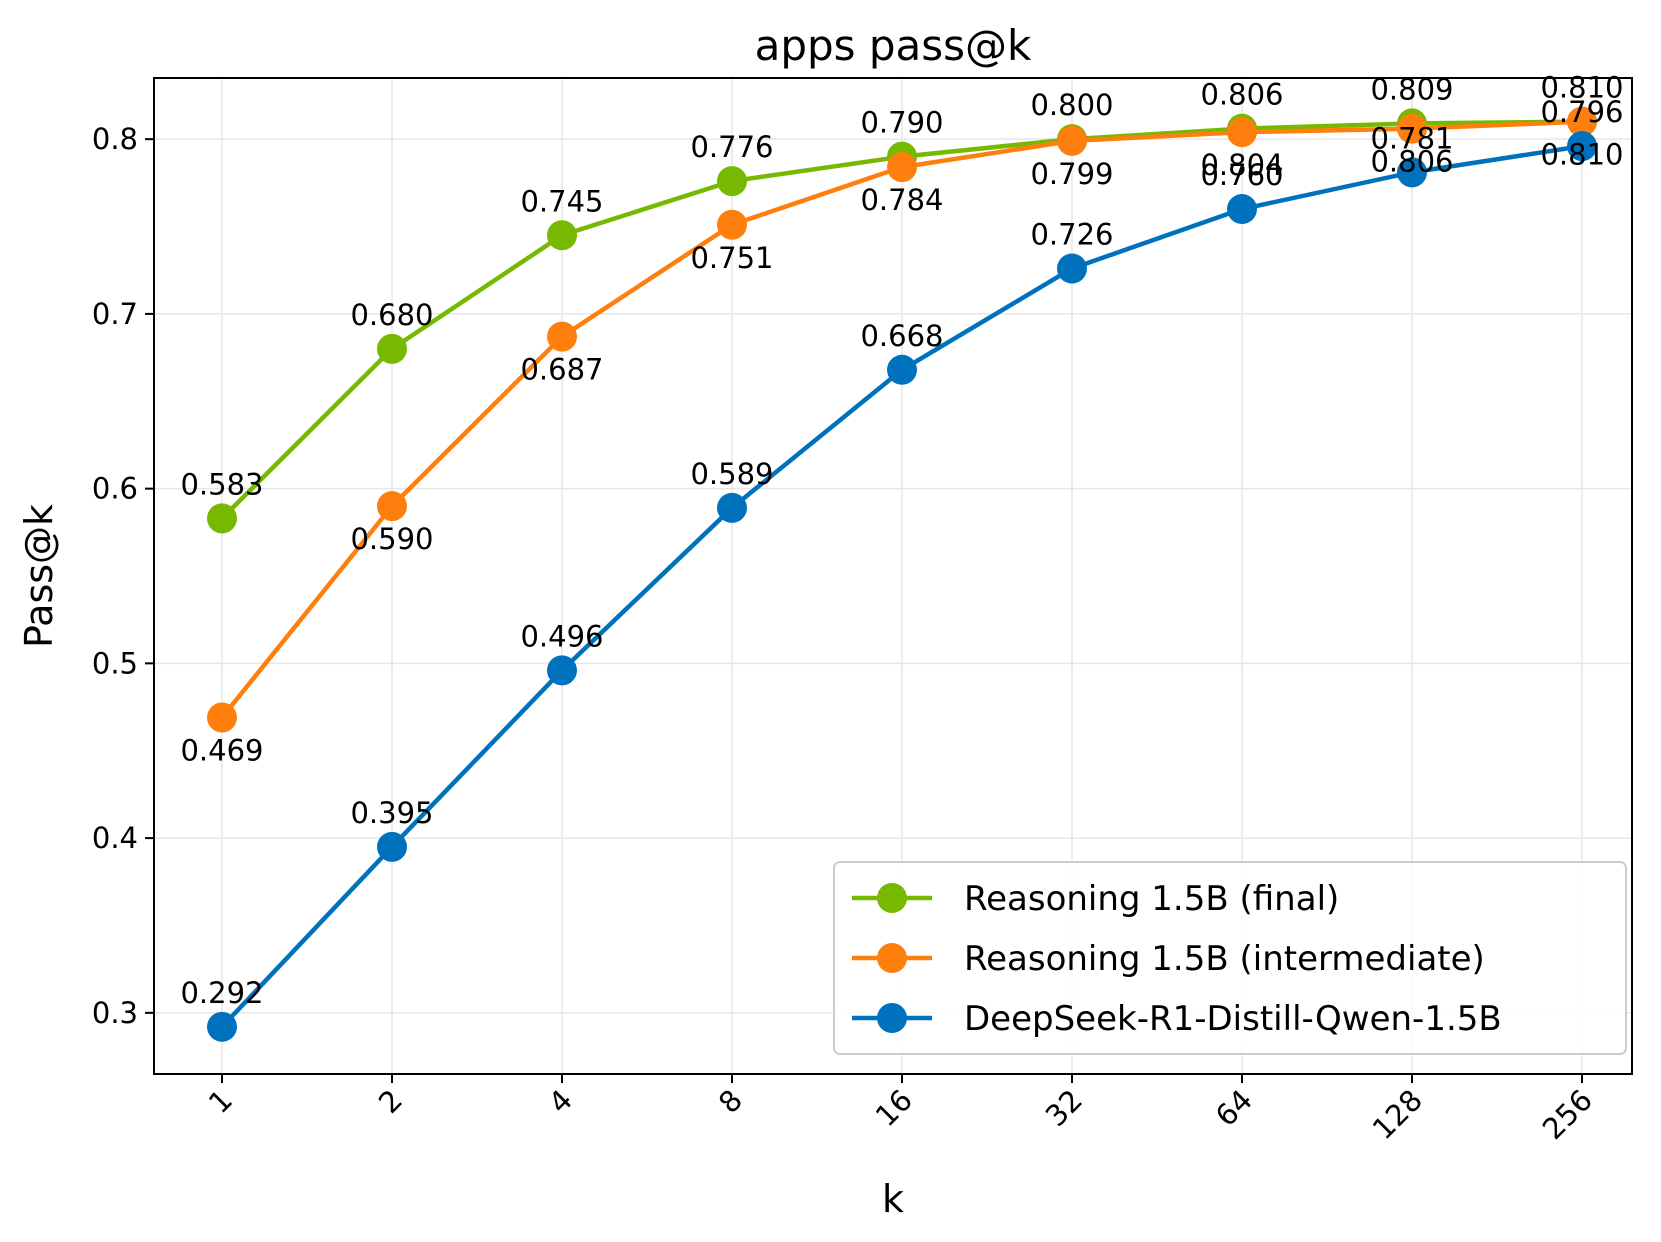 The width and height of the screenshot is (1661, 1242). Describe the element at coordinates (731, 258) in the screenshot. I see `data-label: 0.751` at that location.